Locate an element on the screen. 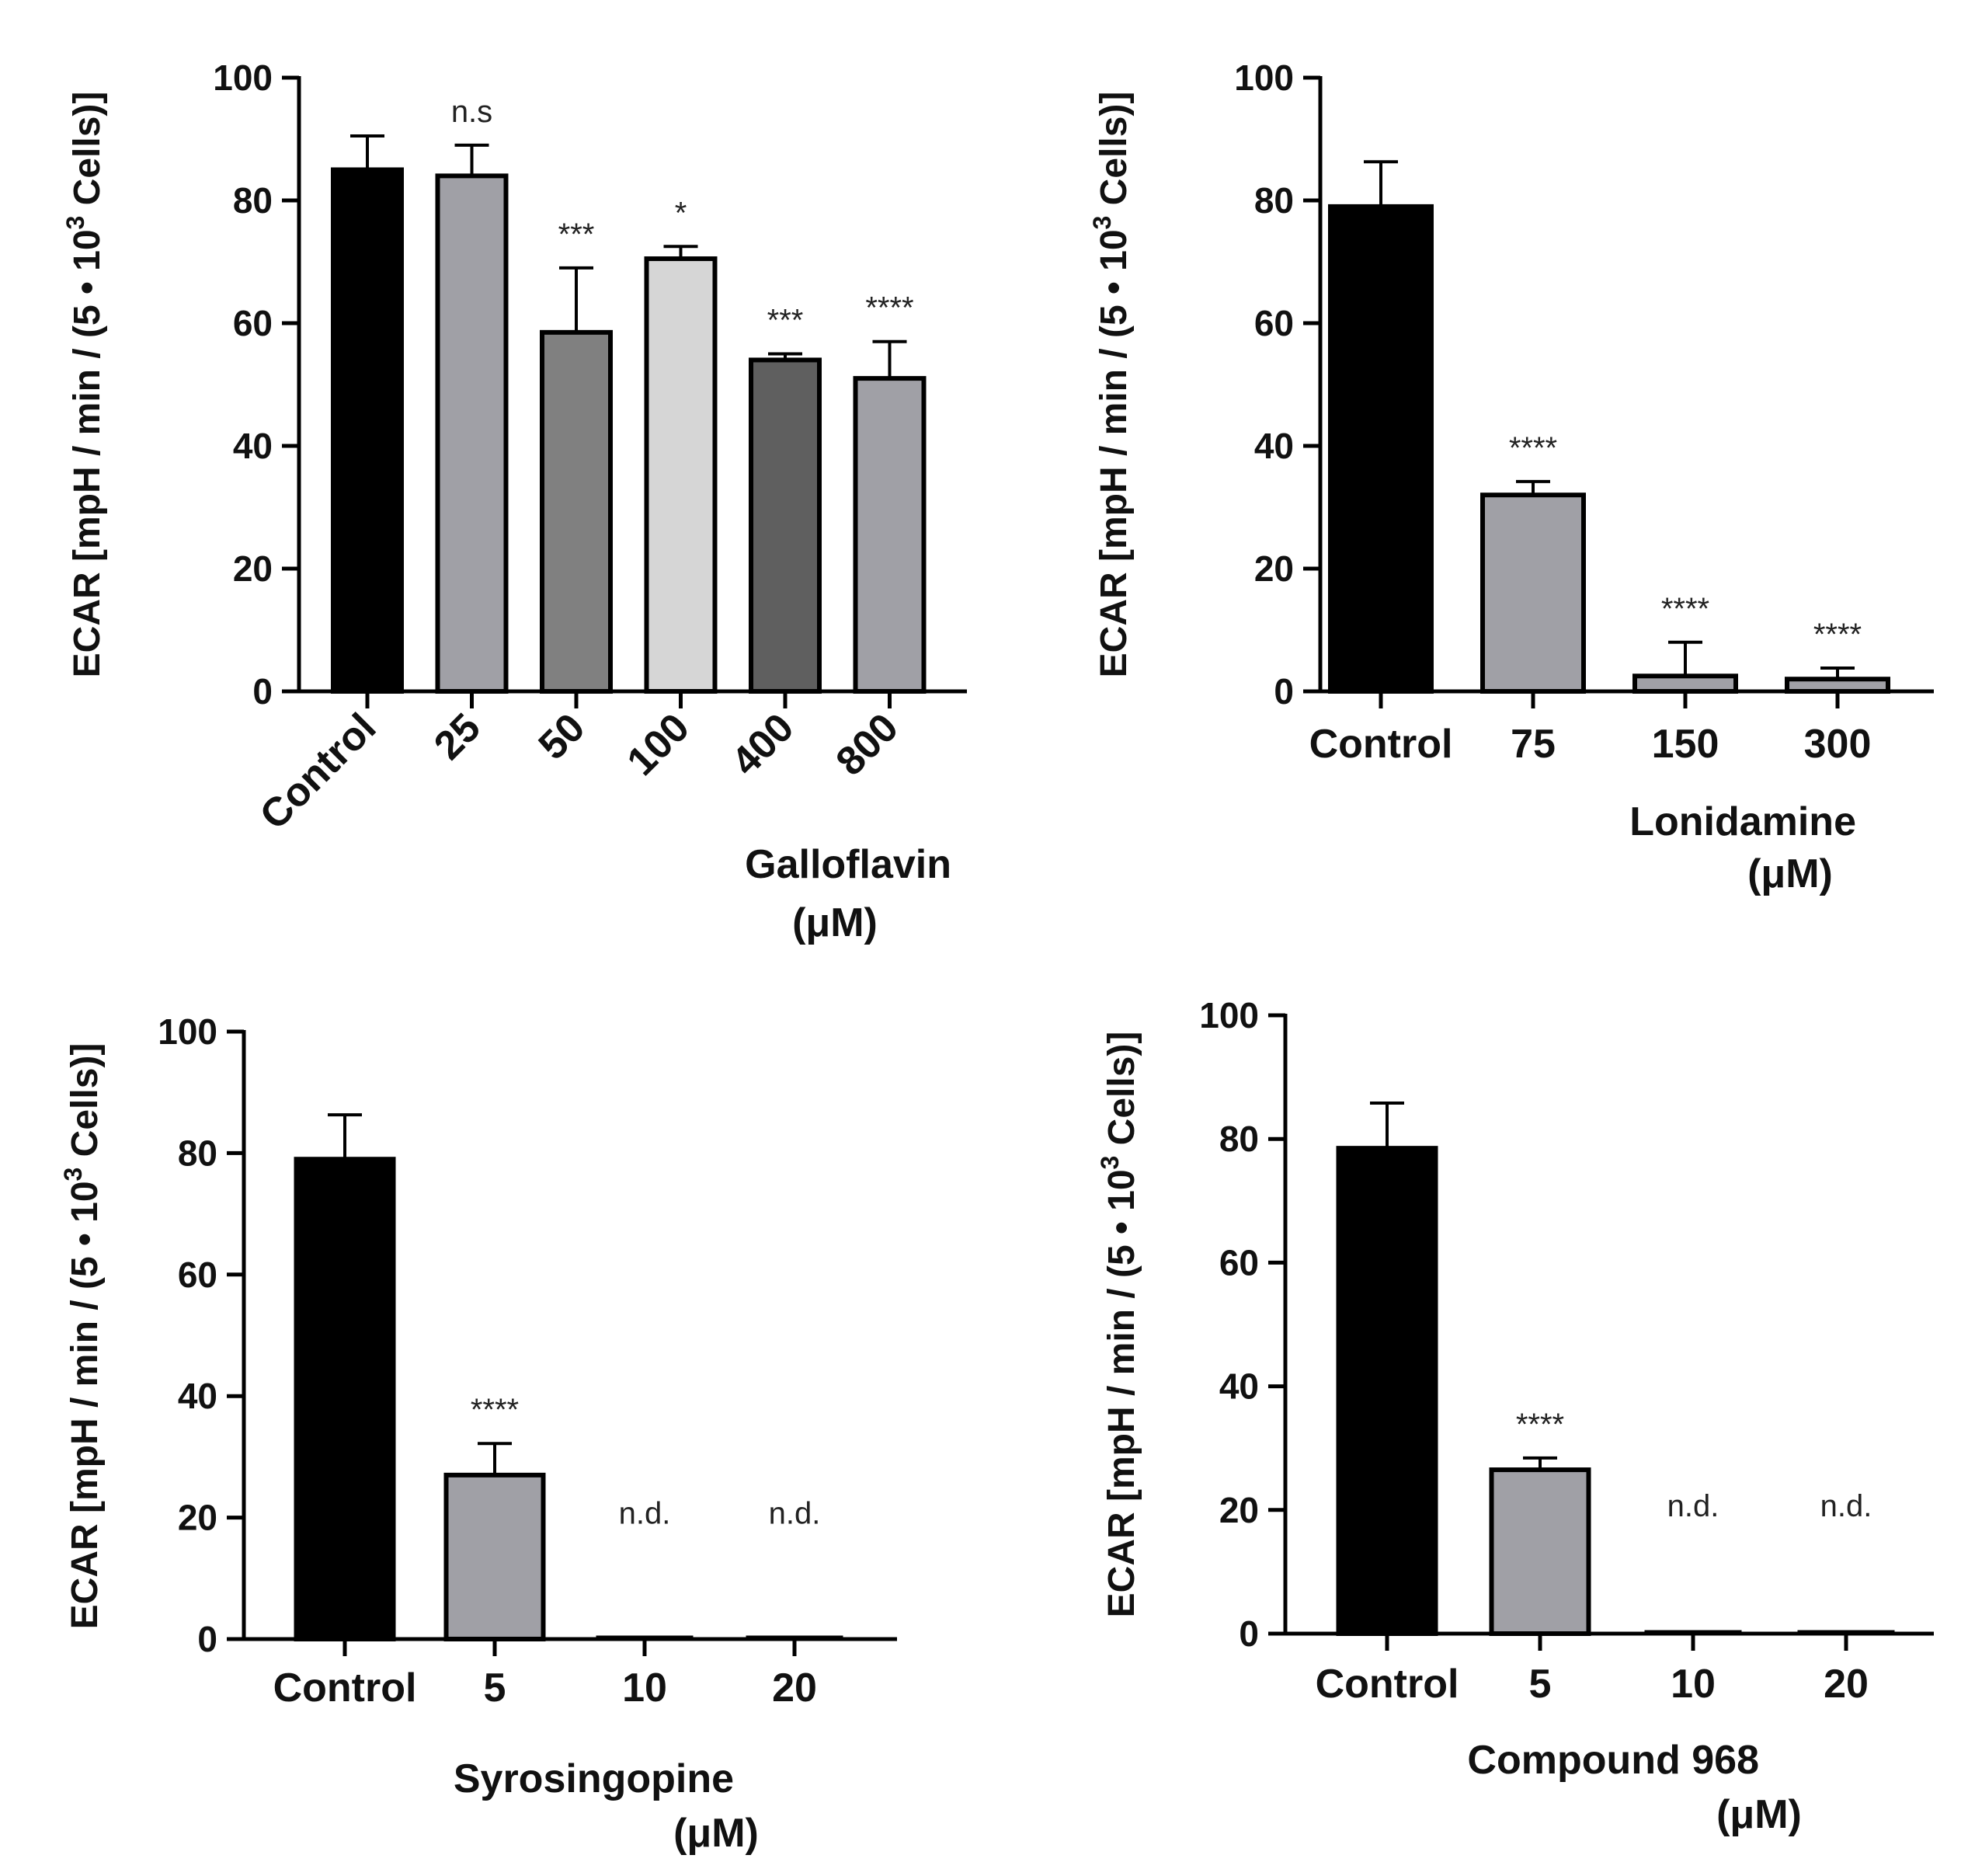  x-category-label: 800 is located at coordinates (867, 744).